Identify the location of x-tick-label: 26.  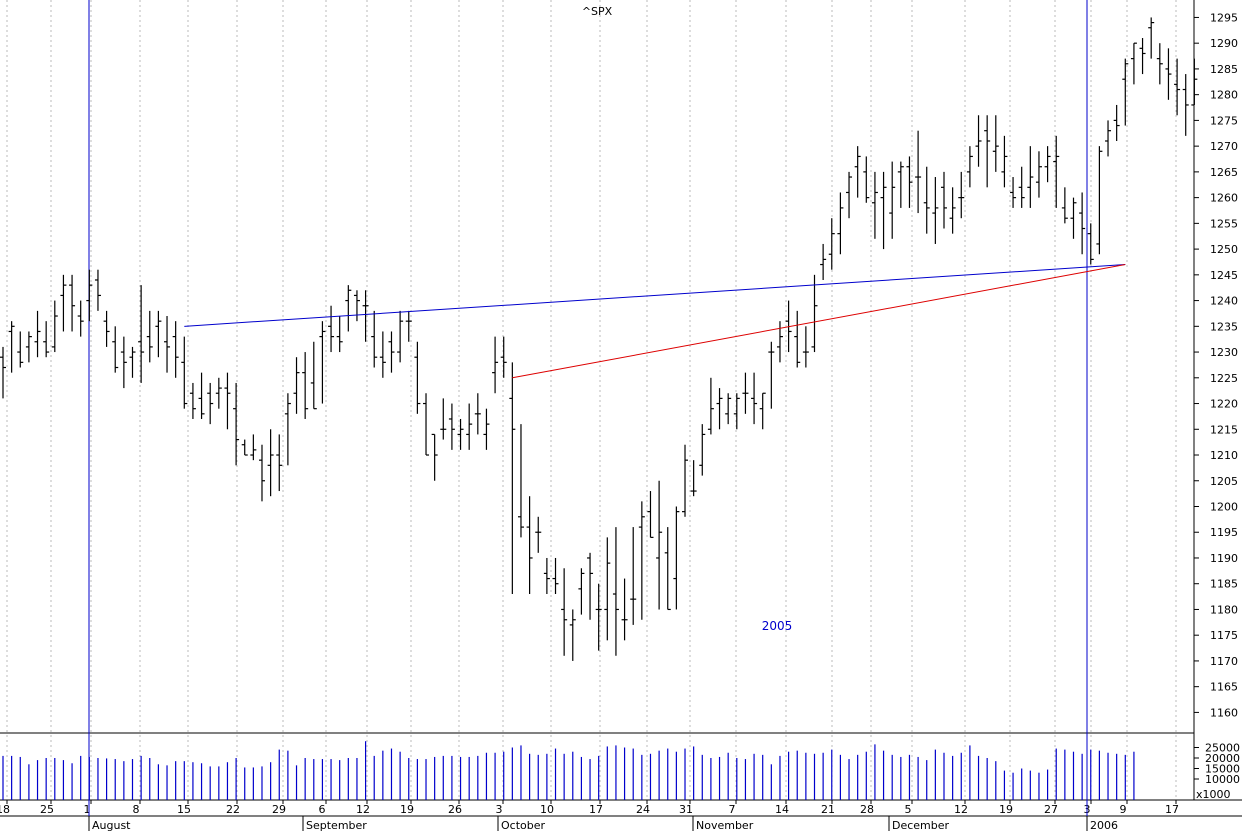
(455, 809).